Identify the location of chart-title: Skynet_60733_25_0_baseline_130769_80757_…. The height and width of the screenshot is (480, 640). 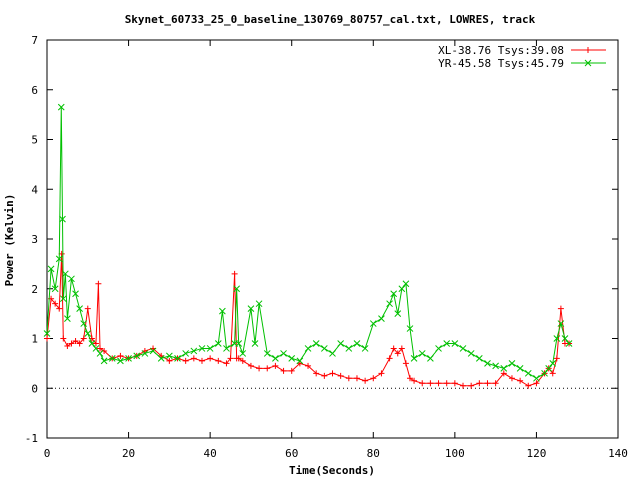
(330, 19).